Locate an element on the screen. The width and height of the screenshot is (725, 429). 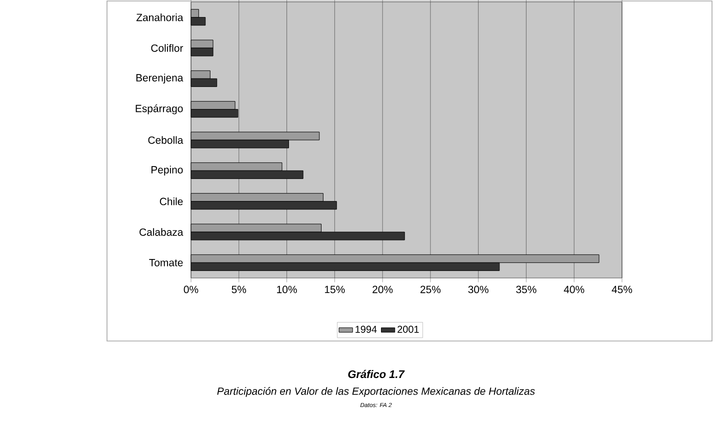
legend-label: 1994 is located at coordinates (366, 329).